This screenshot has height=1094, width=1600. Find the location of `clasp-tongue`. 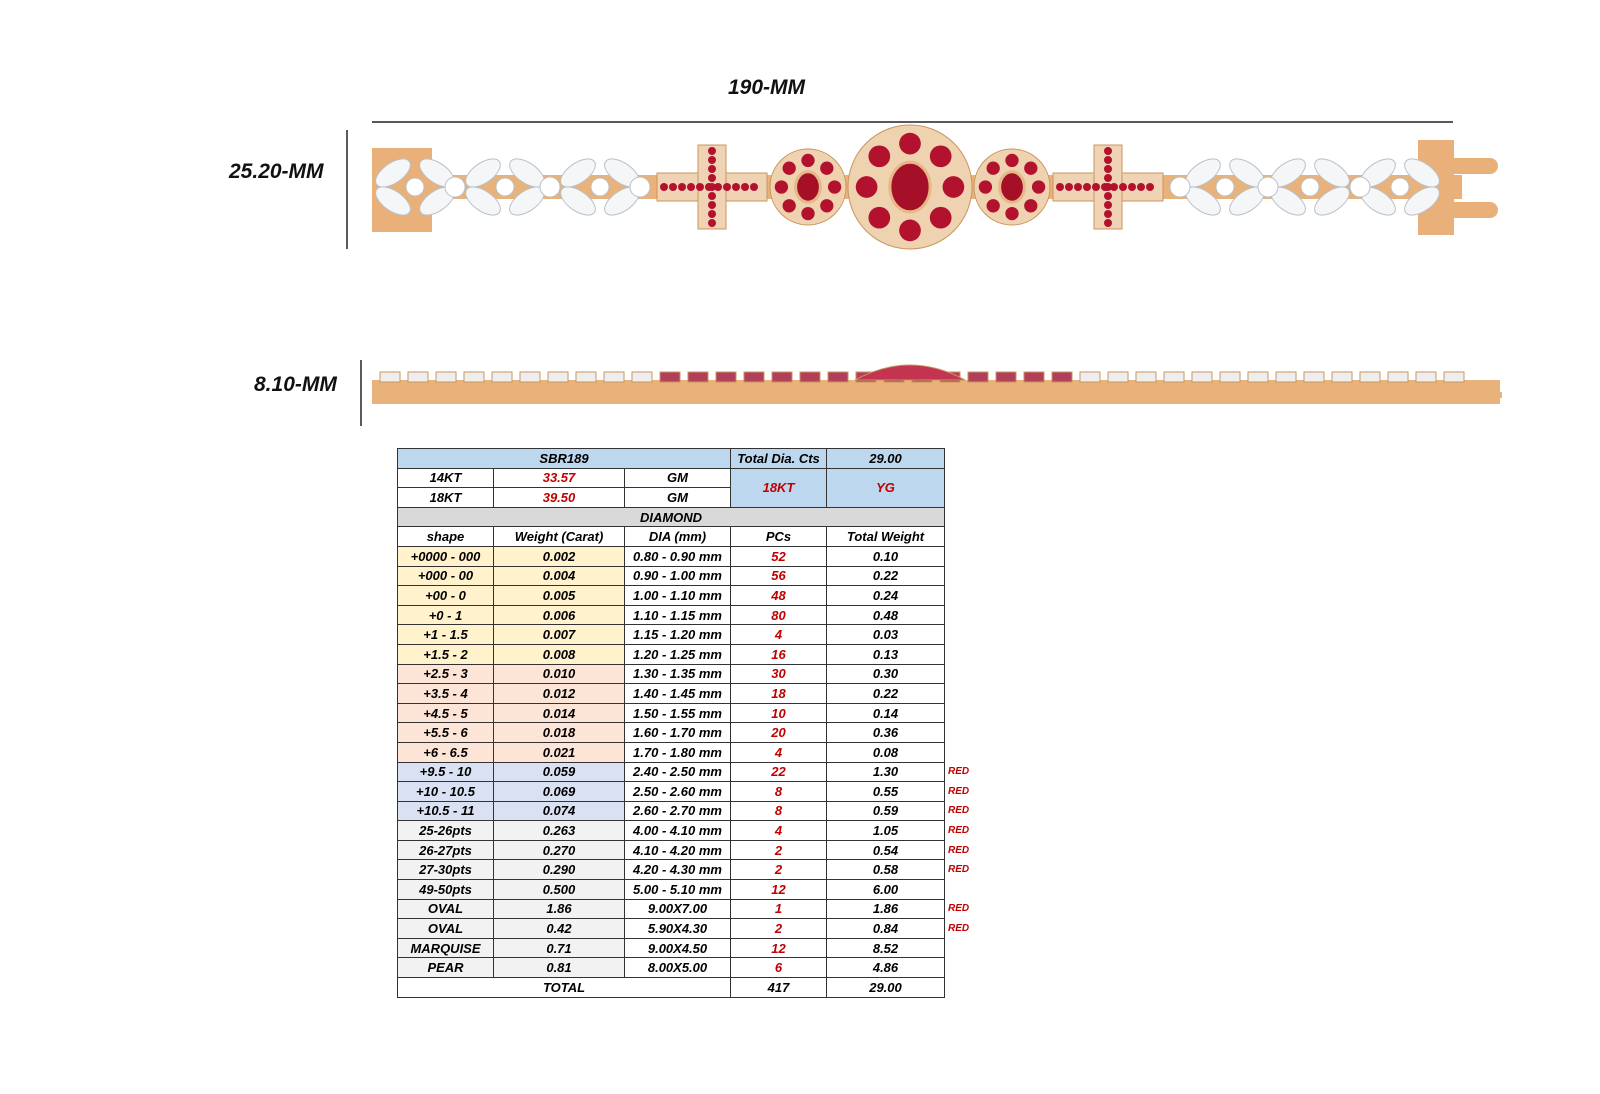

clasp-tongue is located at coordinates (1474, 188).